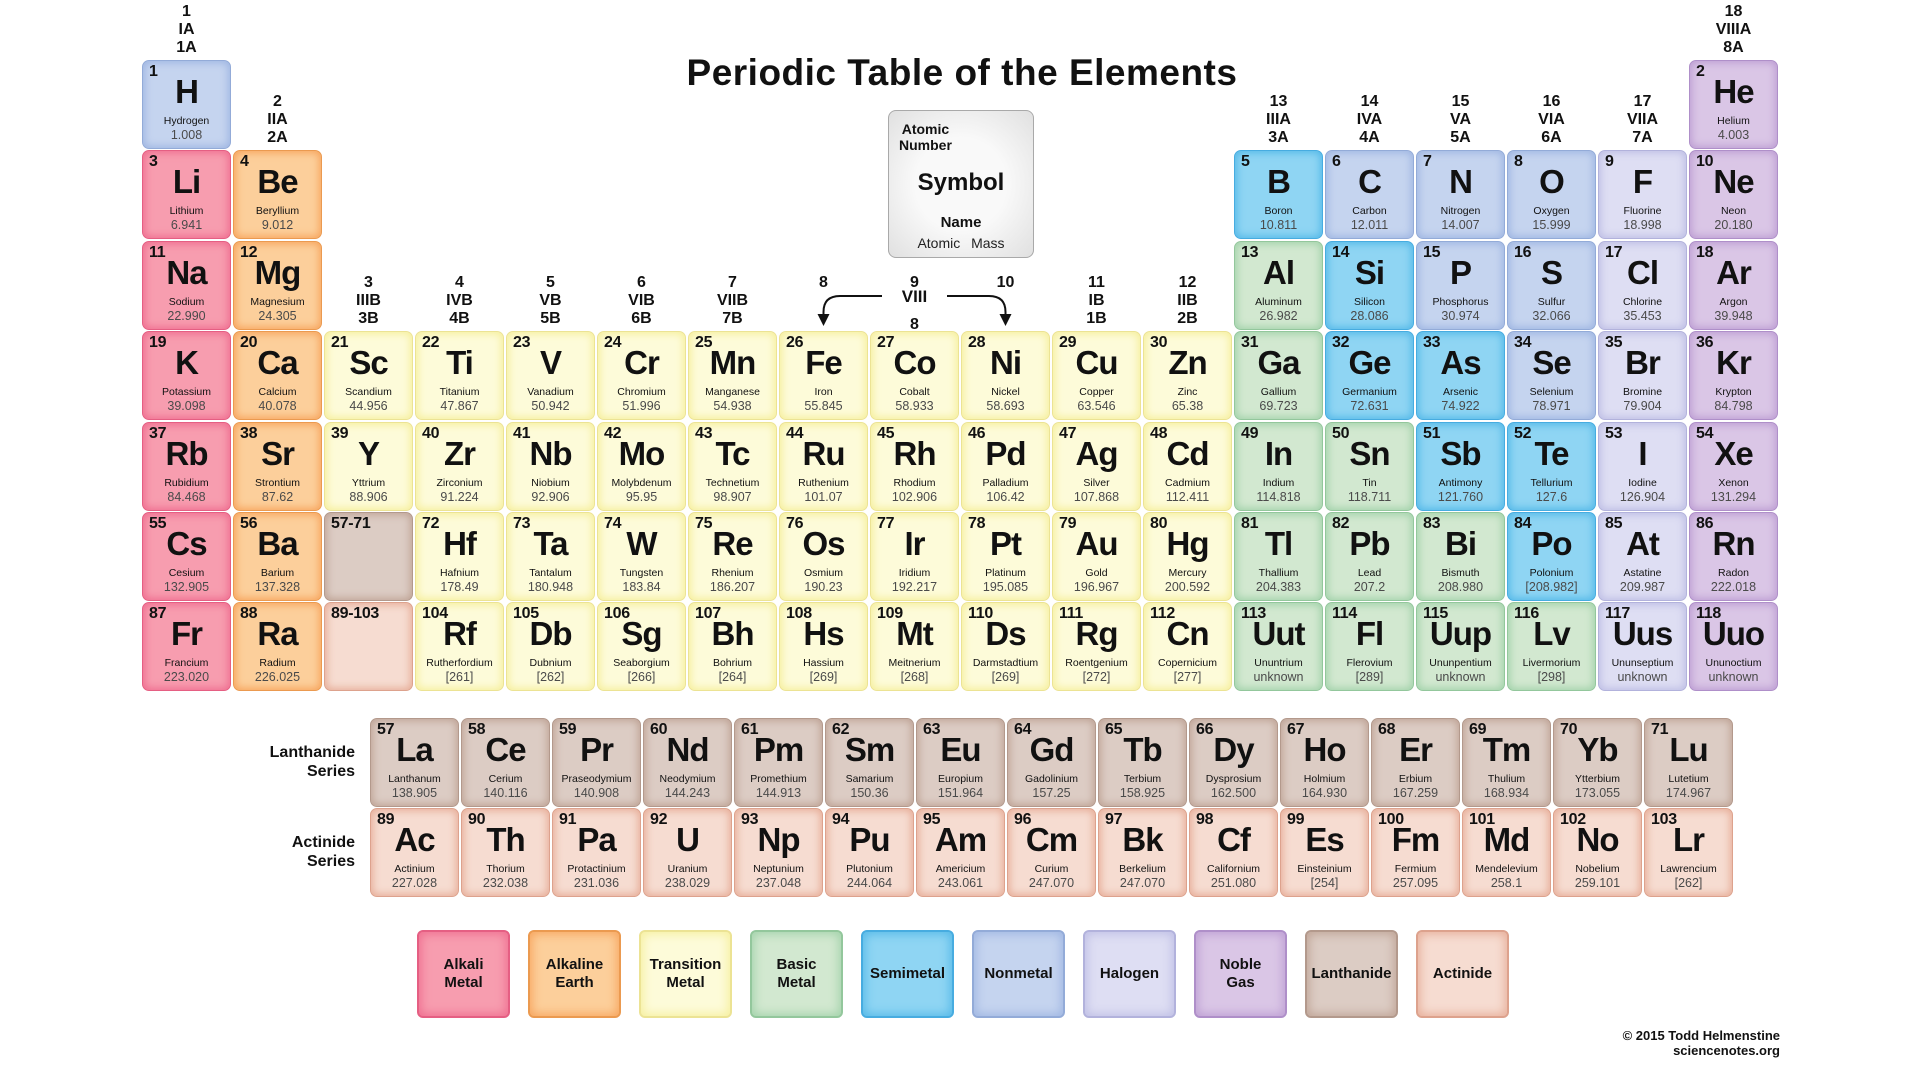  I want to click on element-symbol: Xe, so click(1733, 453).